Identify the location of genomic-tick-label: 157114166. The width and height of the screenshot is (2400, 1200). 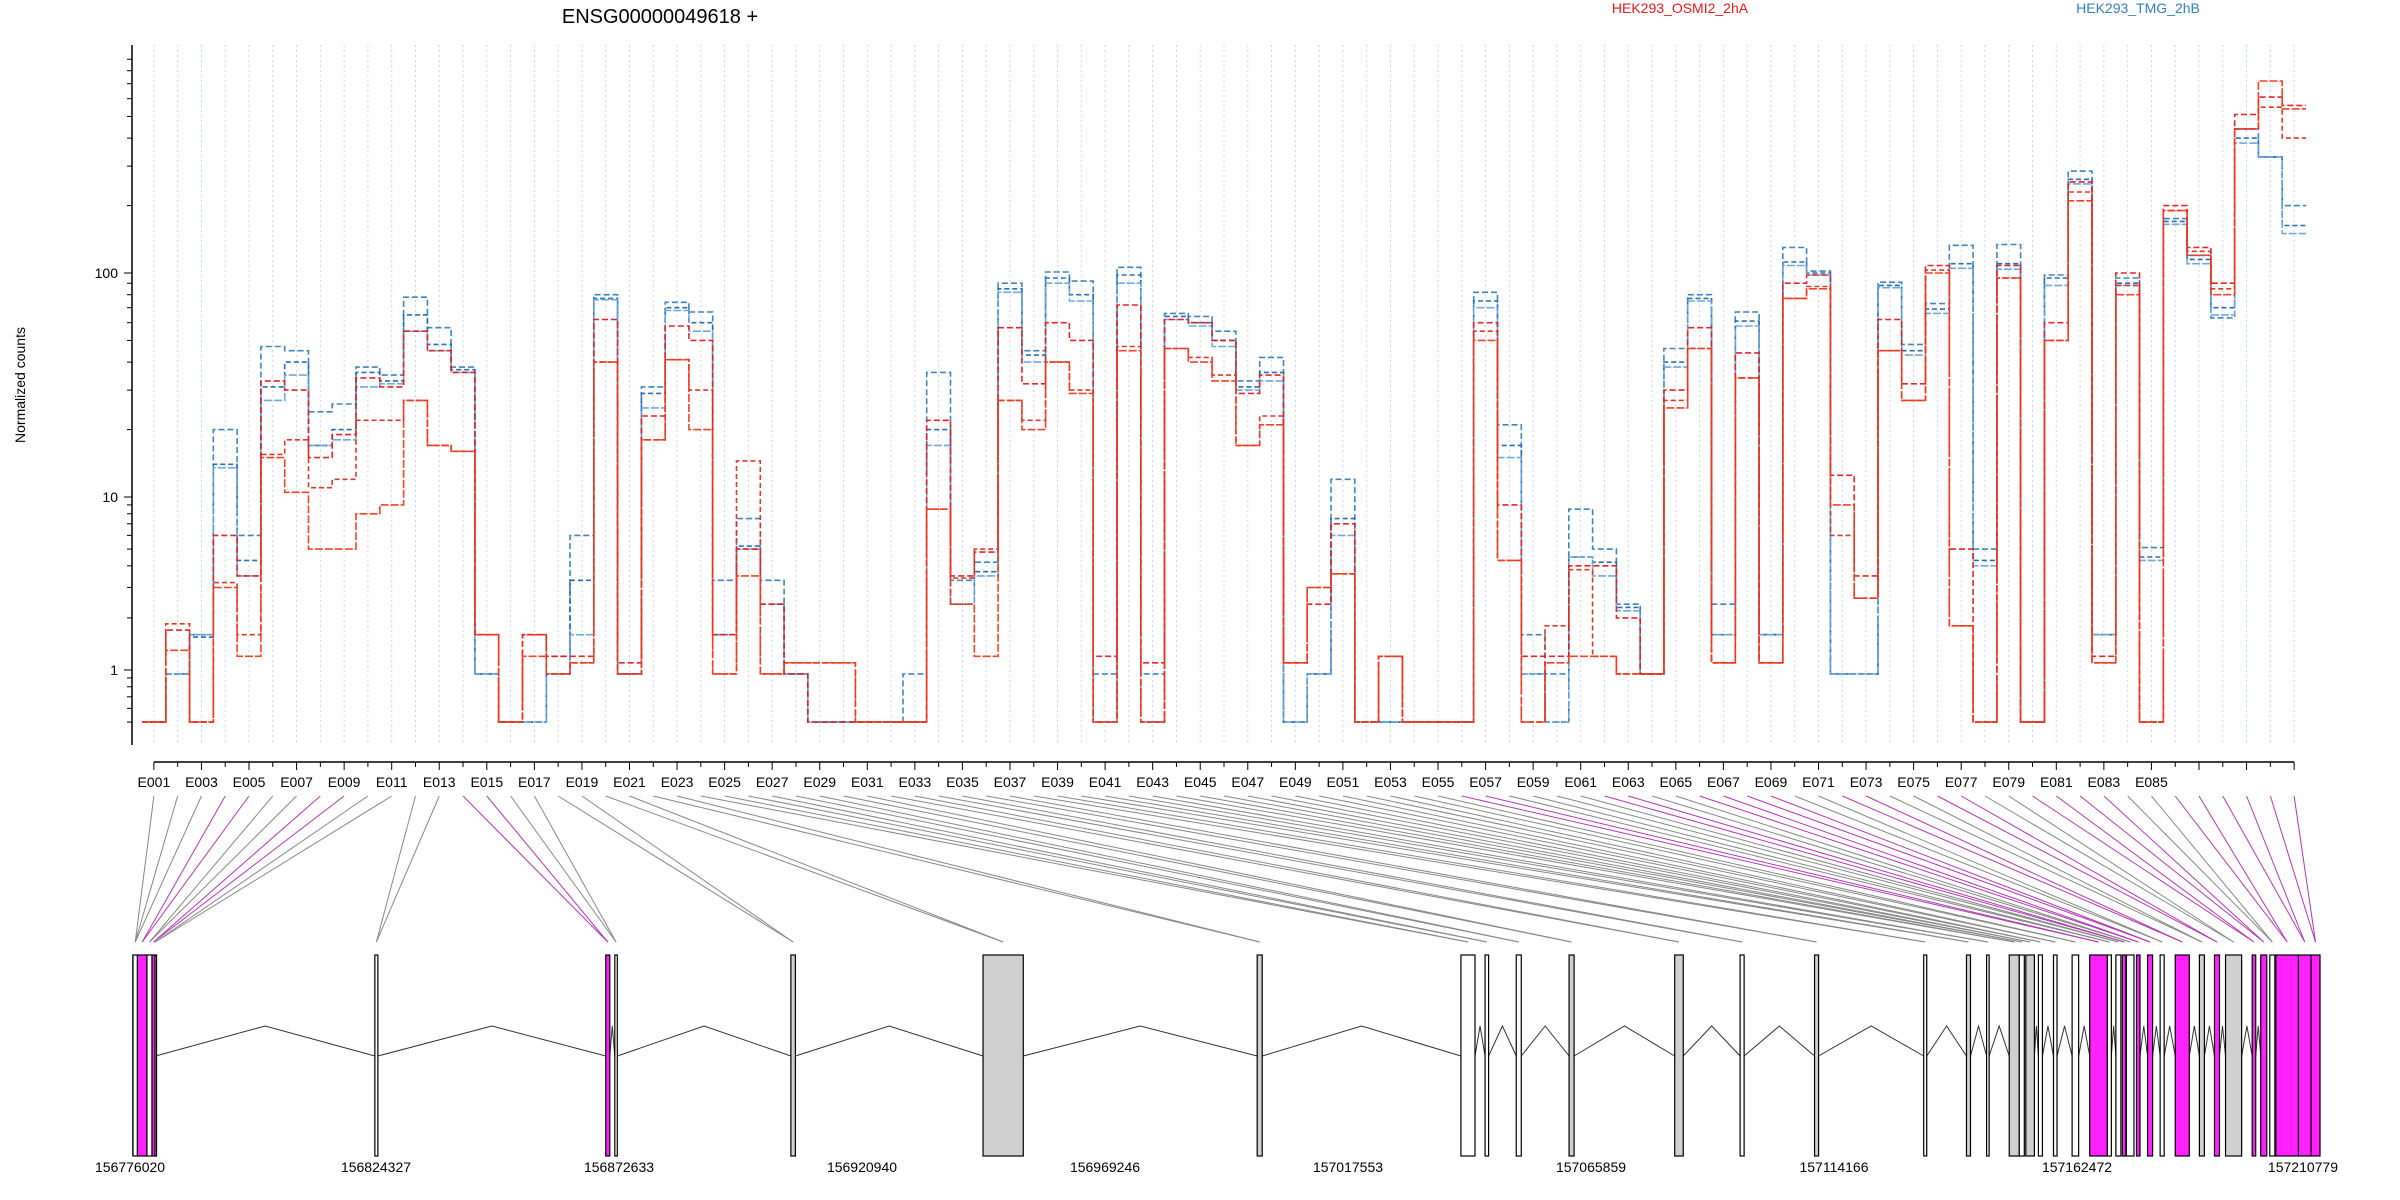
(1833, 1167).